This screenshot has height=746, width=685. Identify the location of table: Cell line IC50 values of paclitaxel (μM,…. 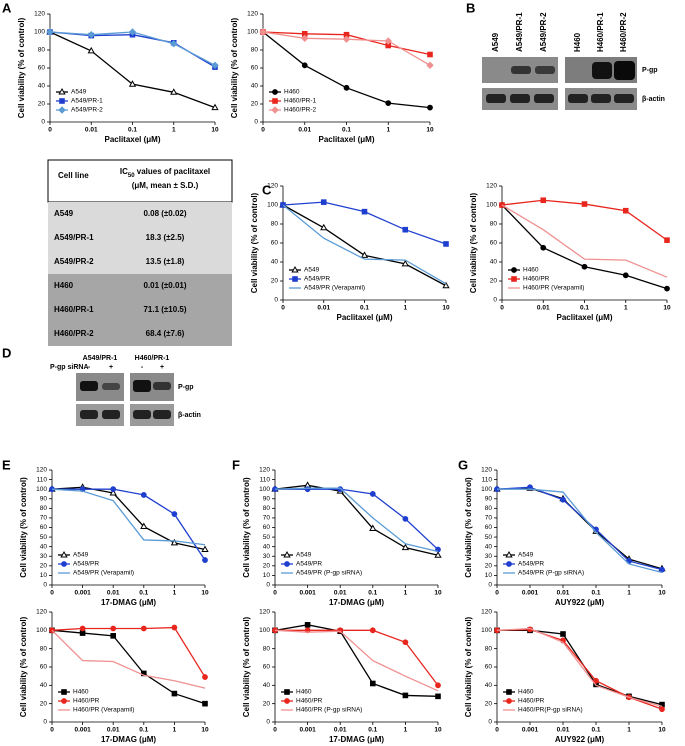
(140, 252).